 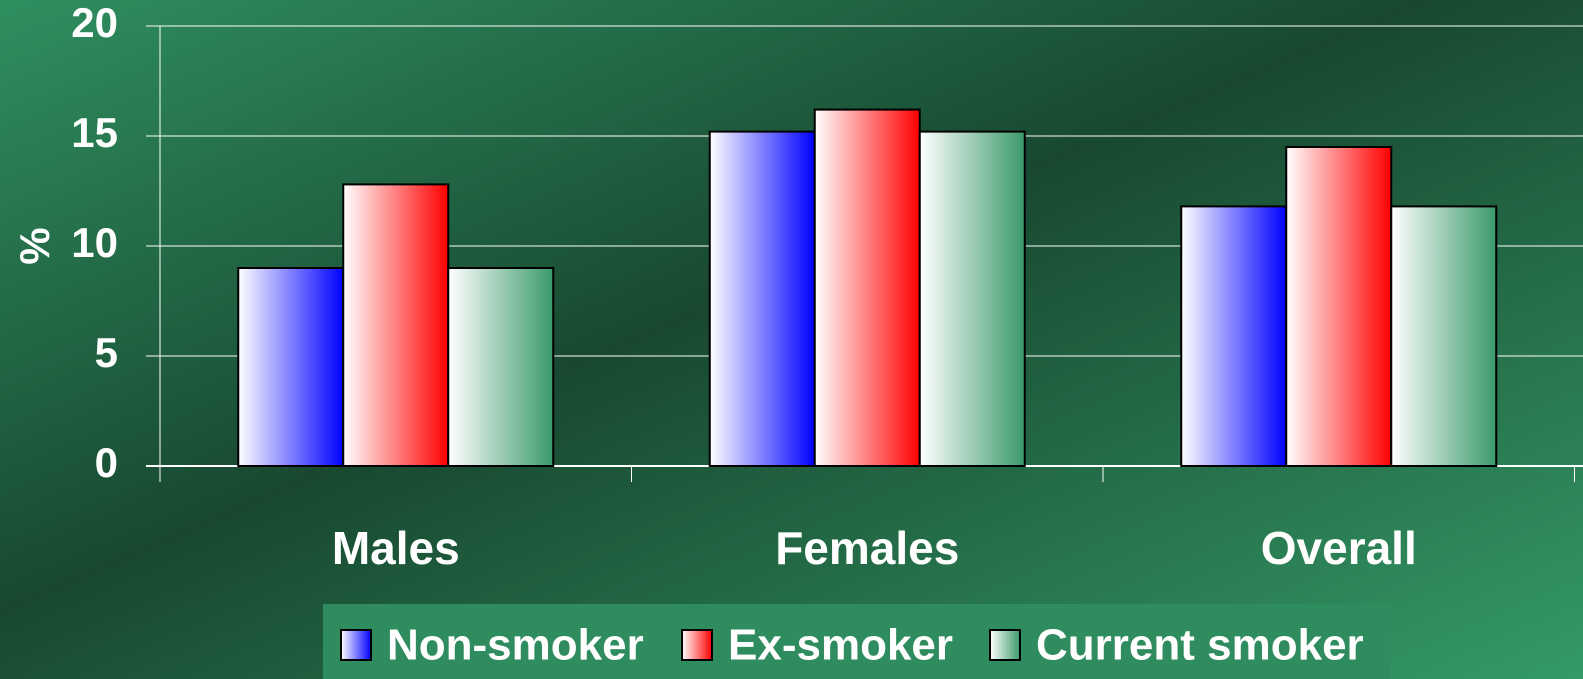 What do you see at coordinates (94, 132) in the screenshot?
I see `y-tick-label: 15` at bounding box center [94, 132].